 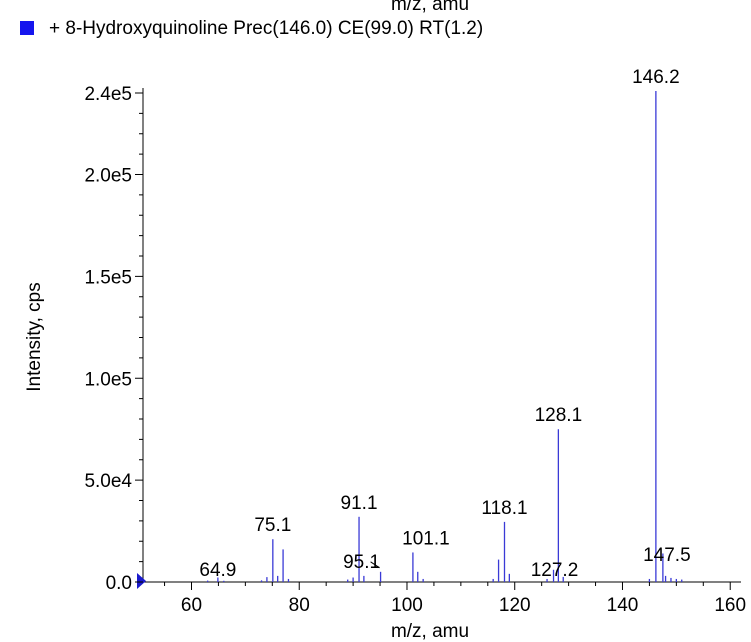 What do you see at coordinates (108, 176) in the screenshot?
I see `y-tick-label-4: 2.0e5` at bounding box center [108, 176].